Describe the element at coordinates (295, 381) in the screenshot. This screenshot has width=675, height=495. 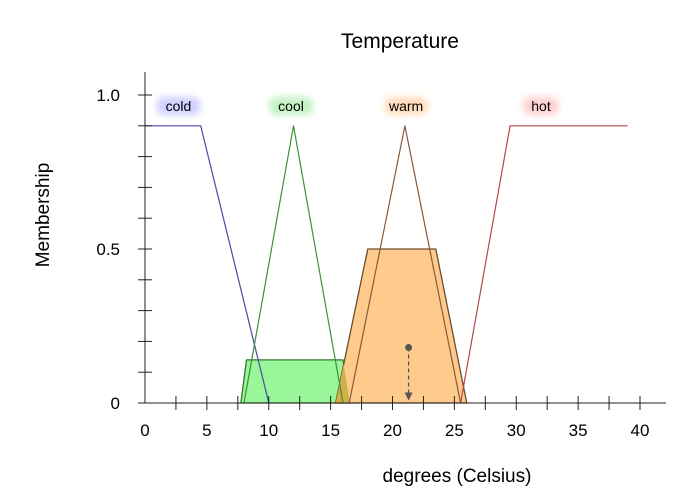
I see `region-cool` at that location.